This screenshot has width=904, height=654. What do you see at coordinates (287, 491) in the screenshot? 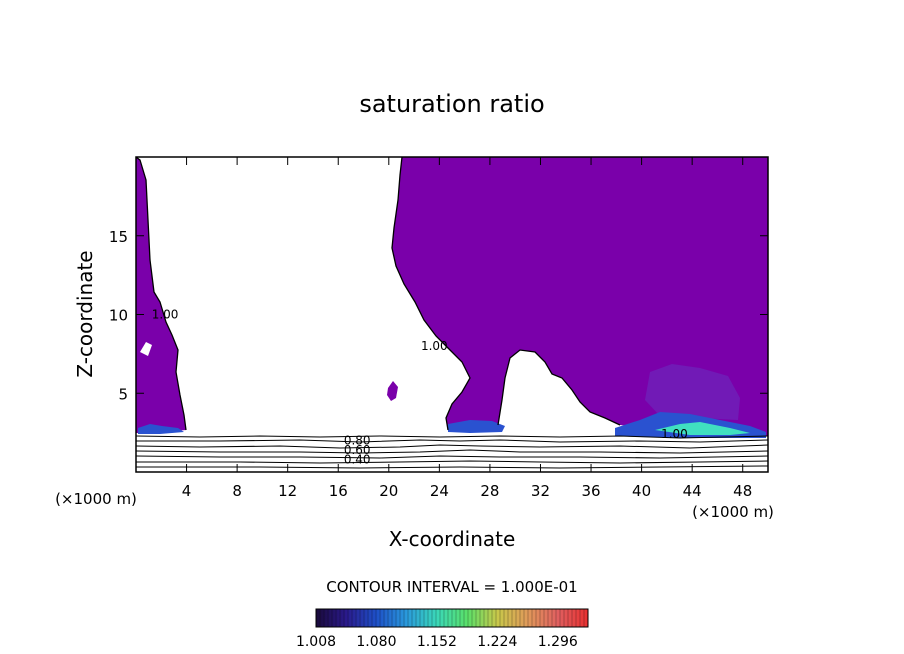
I see `x-tick-label: 12` at bounding box center [287, 491].